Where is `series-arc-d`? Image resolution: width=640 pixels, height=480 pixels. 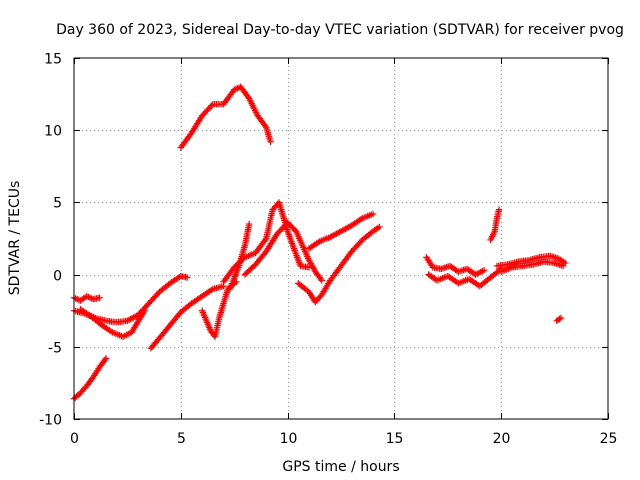 series-arc-d is located at coordinates (112, 323).